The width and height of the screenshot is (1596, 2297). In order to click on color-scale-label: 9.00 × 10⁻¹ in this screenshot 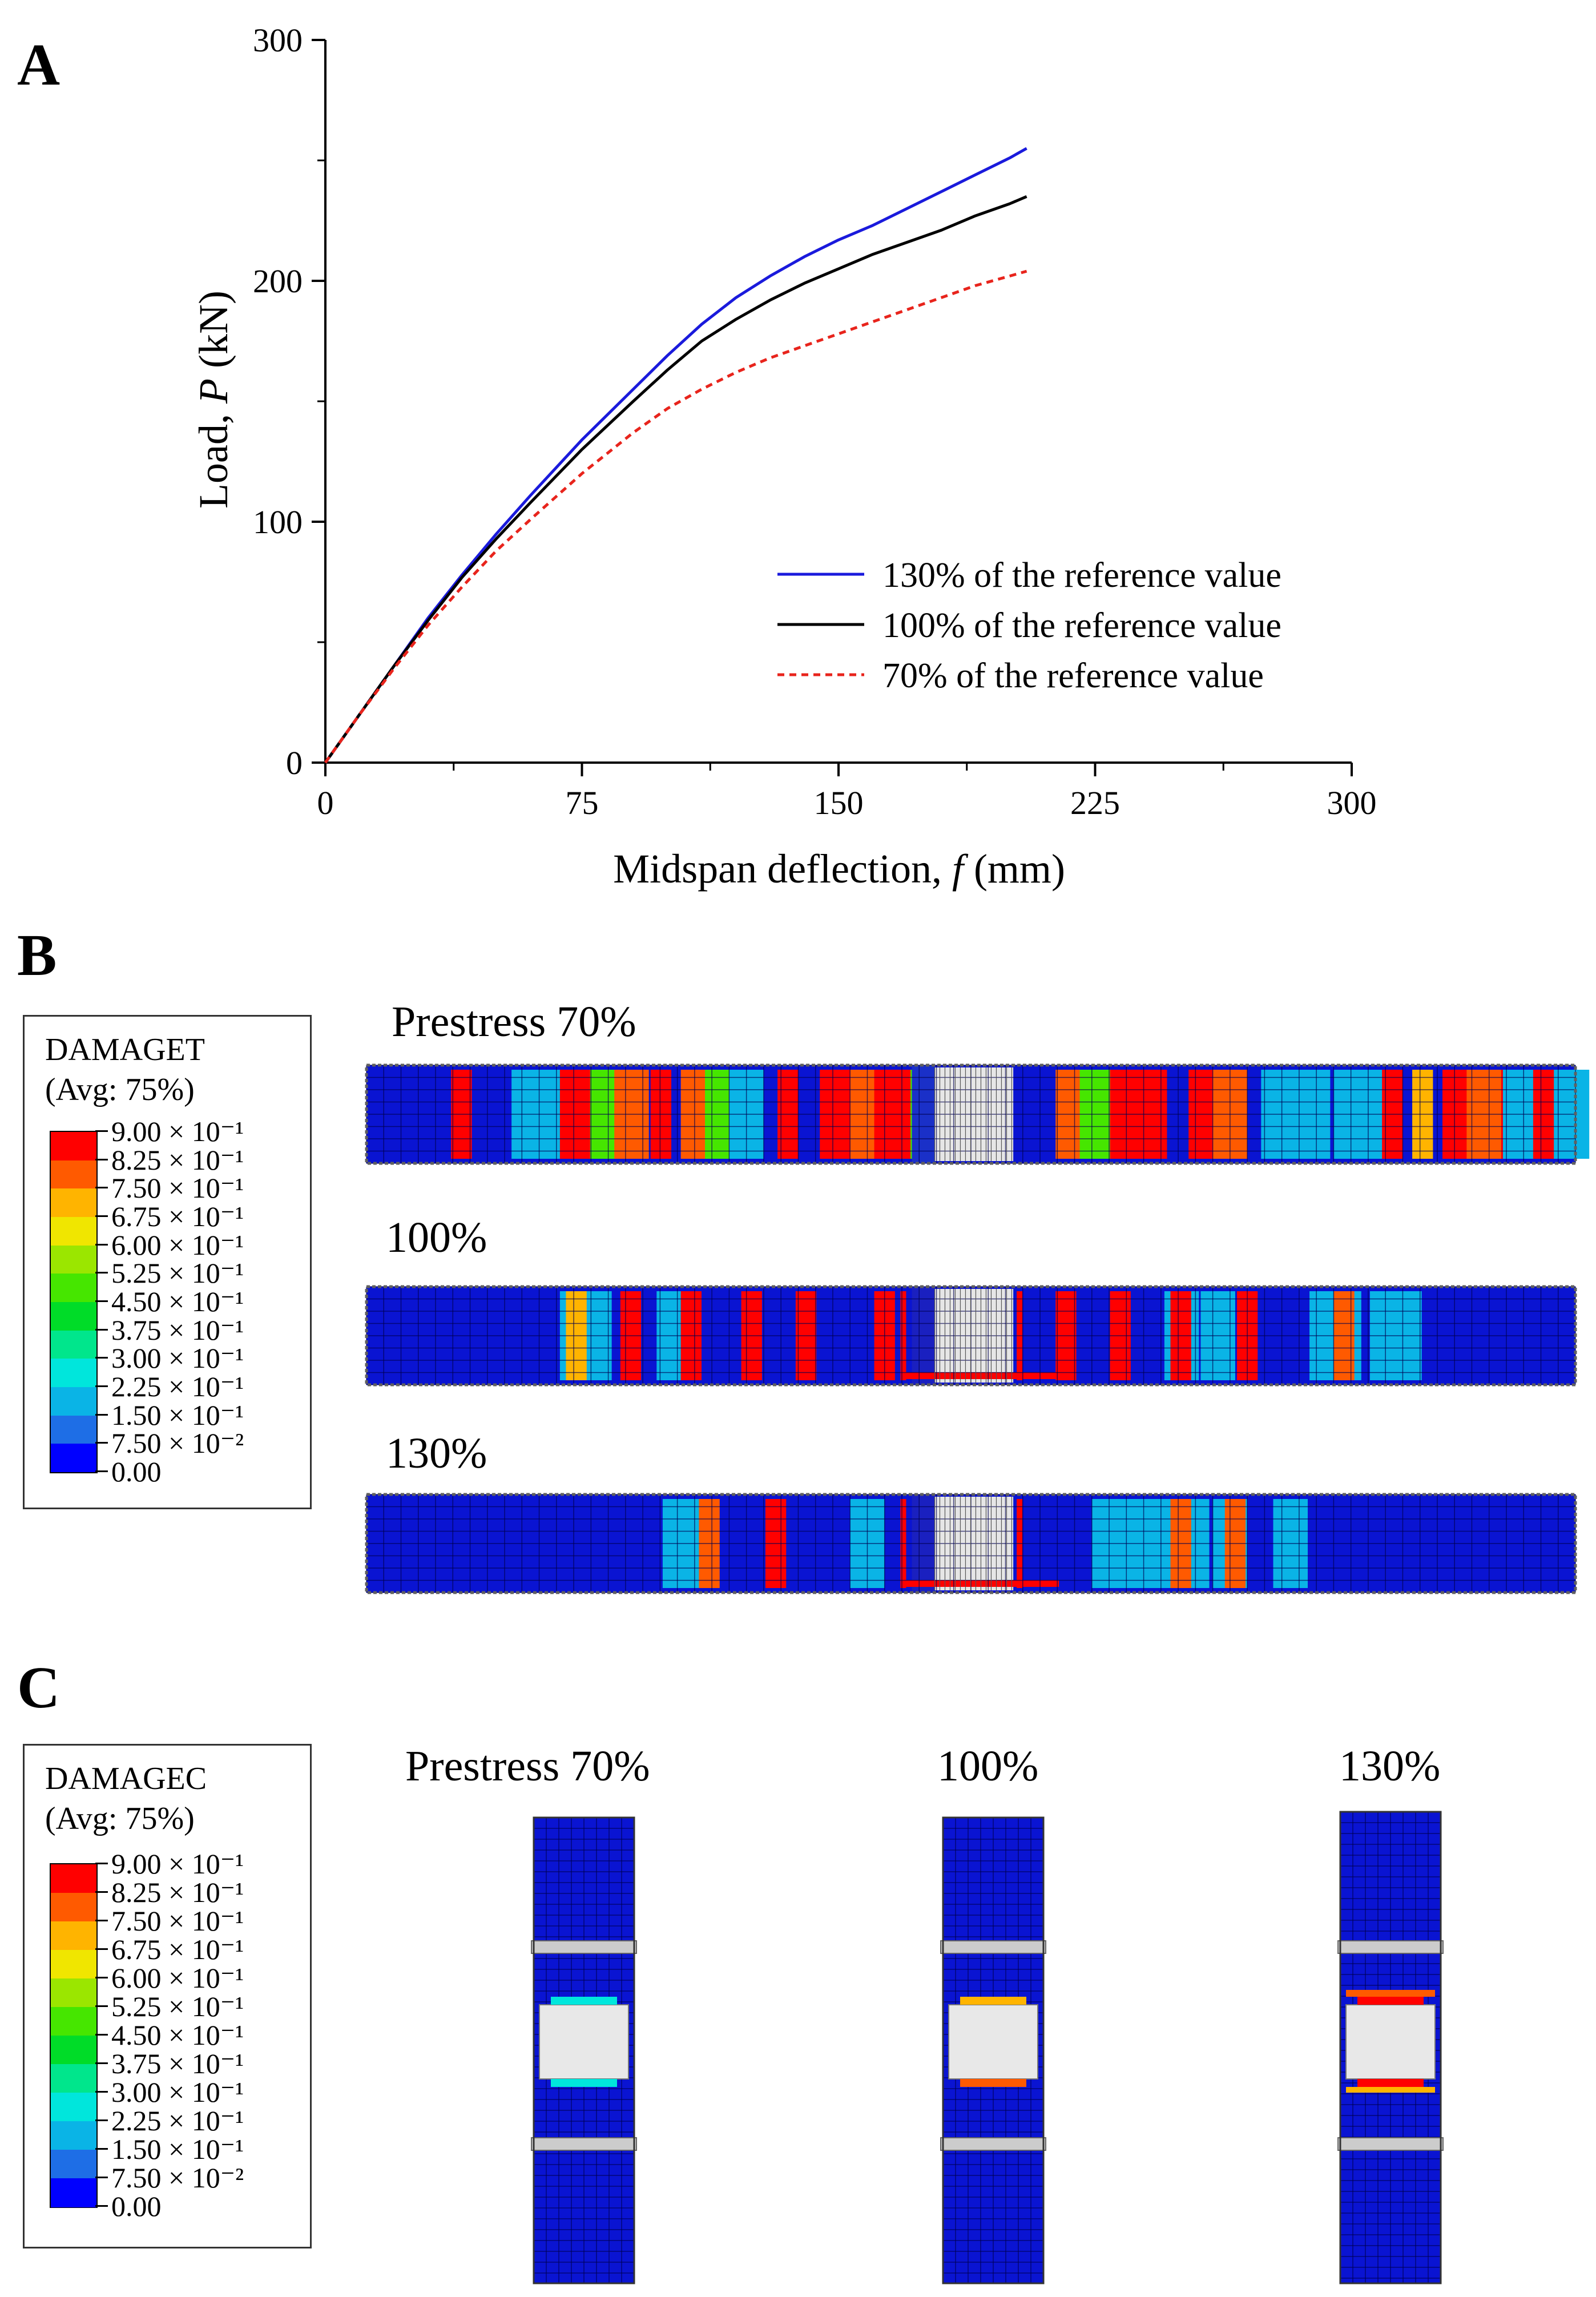, I will do `click(177, 1864)`.